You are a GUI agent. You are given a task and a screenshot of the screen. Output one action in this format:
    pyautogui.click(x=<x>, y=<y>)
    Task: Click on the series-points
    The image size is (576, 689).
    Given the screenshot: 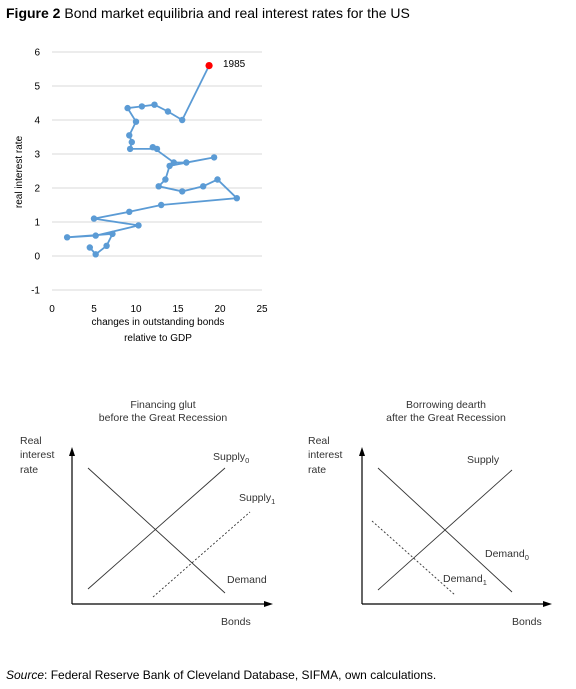 What is the action you would take?
    pyautogui.click(x=151, y=160)
    